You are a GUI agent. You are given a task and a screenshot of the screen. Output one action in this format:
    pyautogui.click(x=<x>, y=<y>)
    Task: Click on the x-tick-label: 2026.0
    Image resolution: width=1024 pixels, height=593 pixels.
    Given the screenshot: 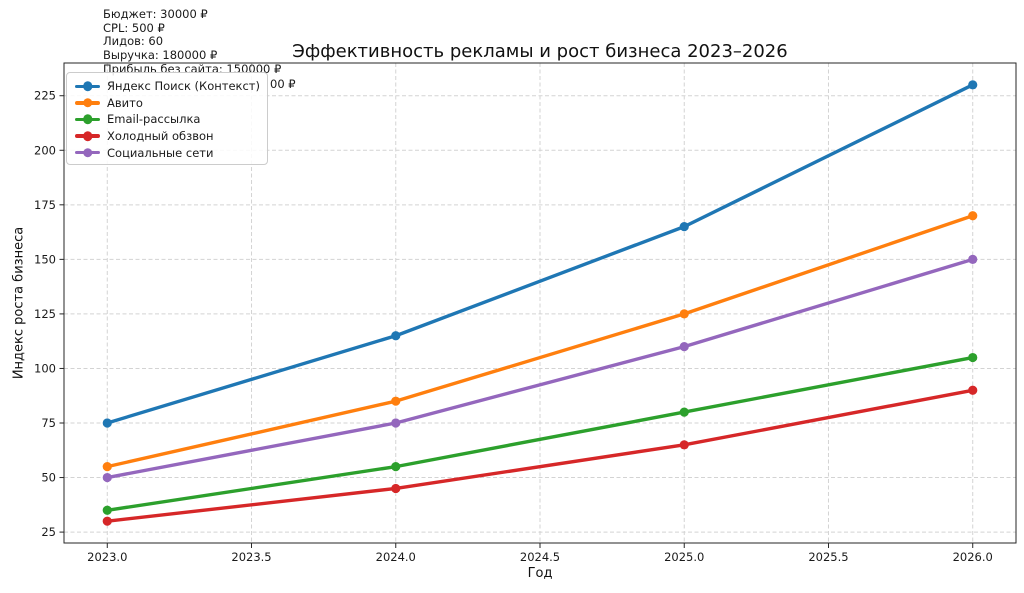 What is the action you would take?
    pyautogui.click(x=973, y=557)
    